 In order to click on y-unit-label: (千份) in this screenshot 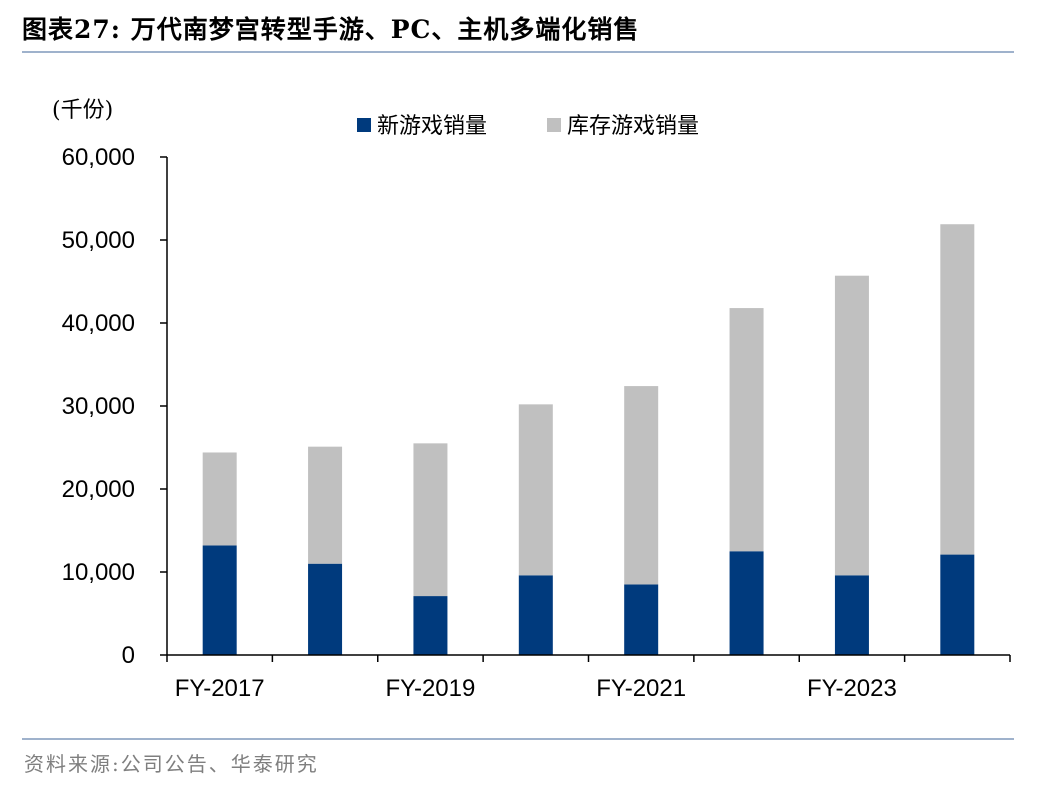, I will do `click(82, 110)`.